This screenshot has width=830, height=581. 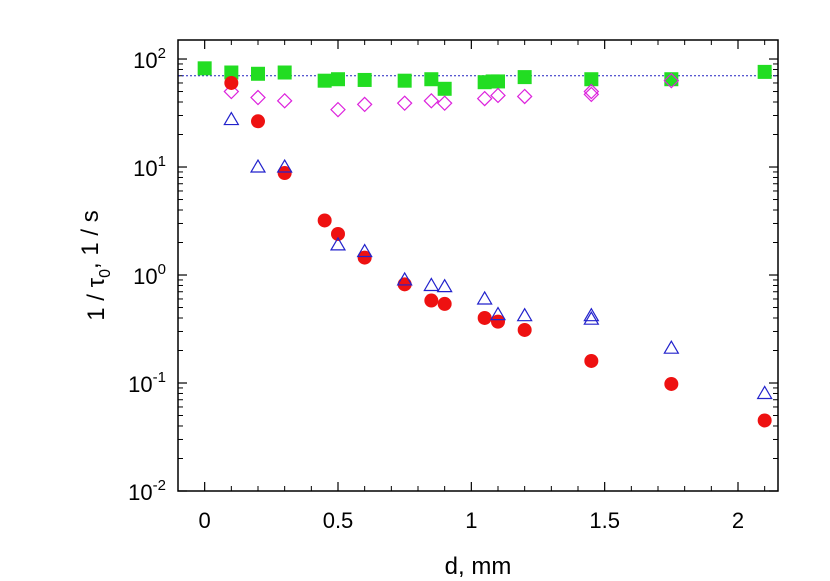 What do you see at coordinates (149, 59) in the screenshot?
I see `y-tick-label: 10²` at bounding box center [149, 59].